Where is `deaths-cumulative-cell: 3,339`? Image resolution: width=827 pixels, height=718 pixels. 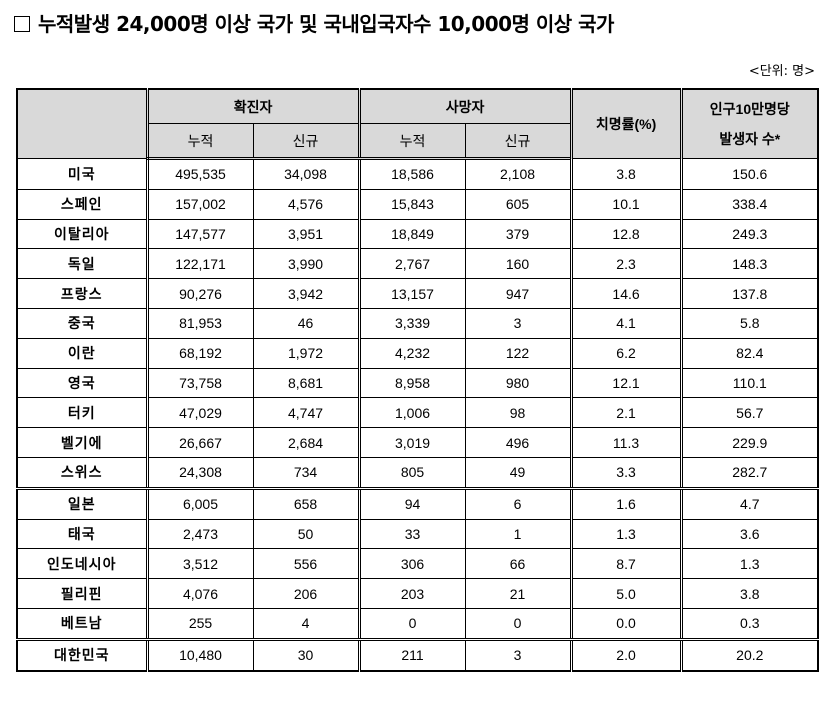 deaths-cumulative-cell: 3,339 is located at coordinates (411, 323).